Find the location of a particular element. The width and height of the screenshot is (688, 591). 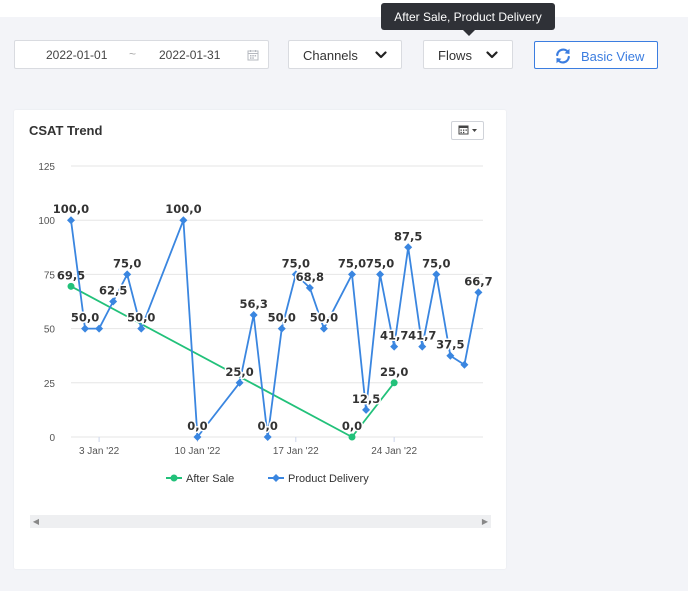

x-tick-label: 24 Jan '22 is located at coordinates (394, 451).